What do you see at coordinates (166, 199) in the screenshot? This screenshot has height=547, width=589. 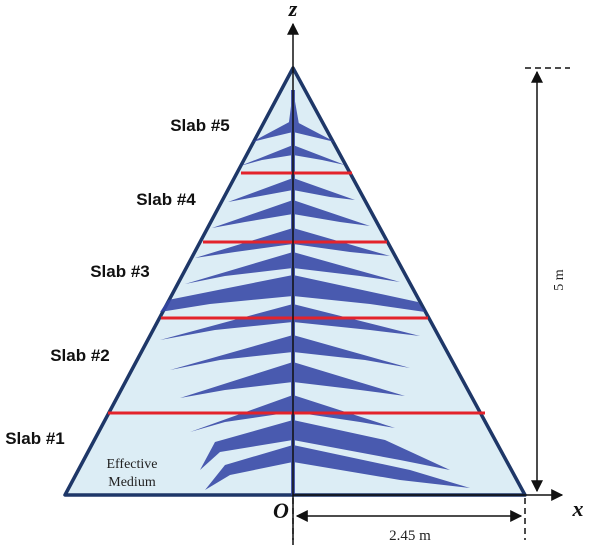 I see `slab-label: Slab #4` at bounding box center [166, 199].